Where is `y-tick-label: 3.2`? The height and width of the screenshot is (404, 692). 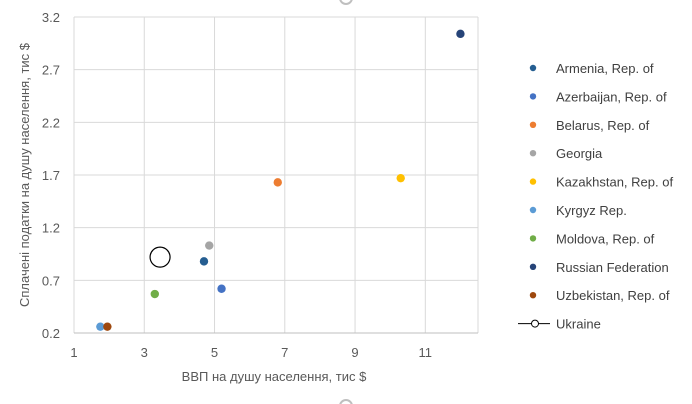 y-tick-label: 3.2 is located at coordinates (51, 17).